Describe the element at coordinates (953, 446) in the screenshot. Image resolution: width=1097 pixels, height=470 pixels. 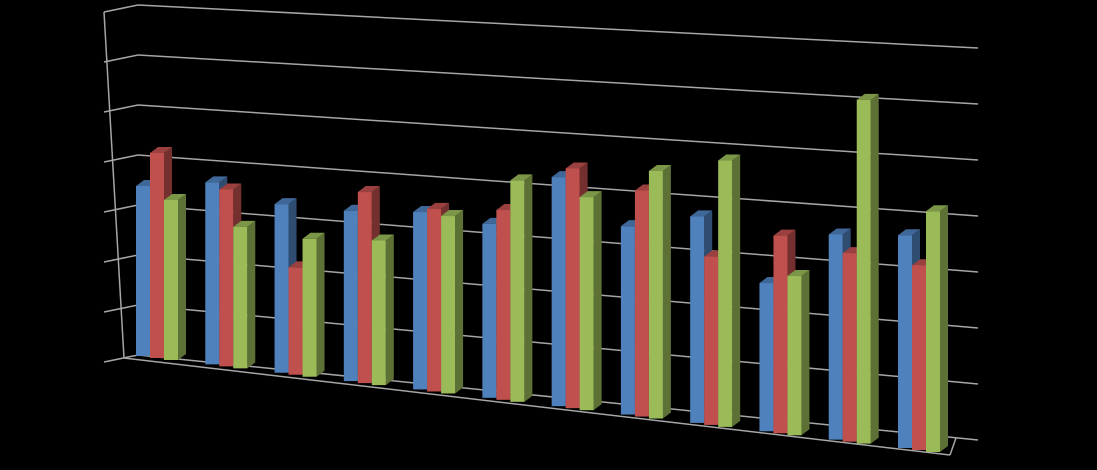
I see `floor-edge` at that location.